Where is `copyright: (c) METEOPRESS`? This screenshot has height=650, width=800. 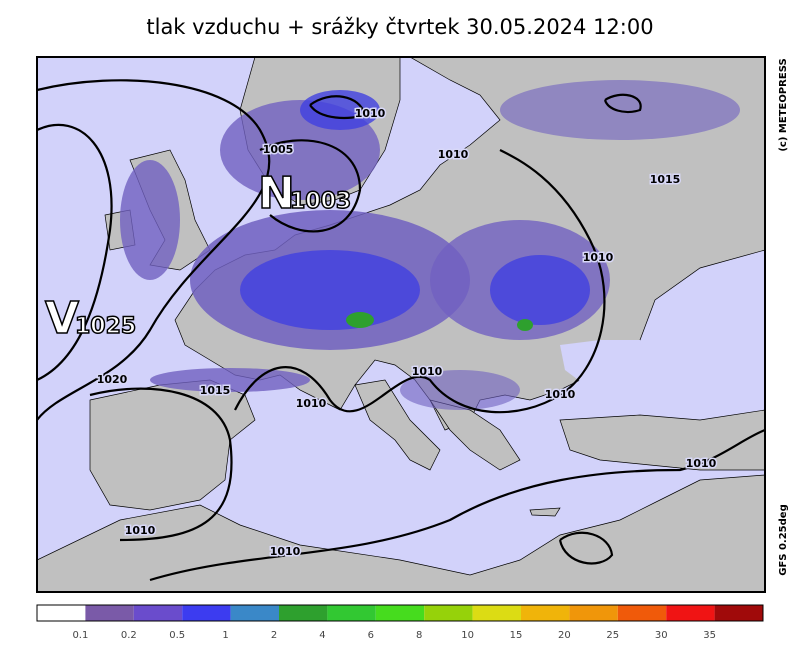
copyright: (c) METEOPRESS is located at coordinates (783, 104).